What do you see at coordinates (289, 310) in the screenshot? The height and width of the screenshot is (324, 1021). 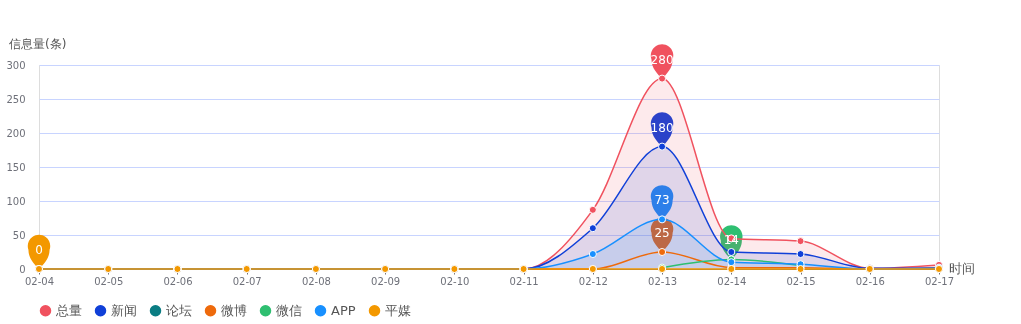 I see `legend-label: 微信` at bounding box center [289, 310].